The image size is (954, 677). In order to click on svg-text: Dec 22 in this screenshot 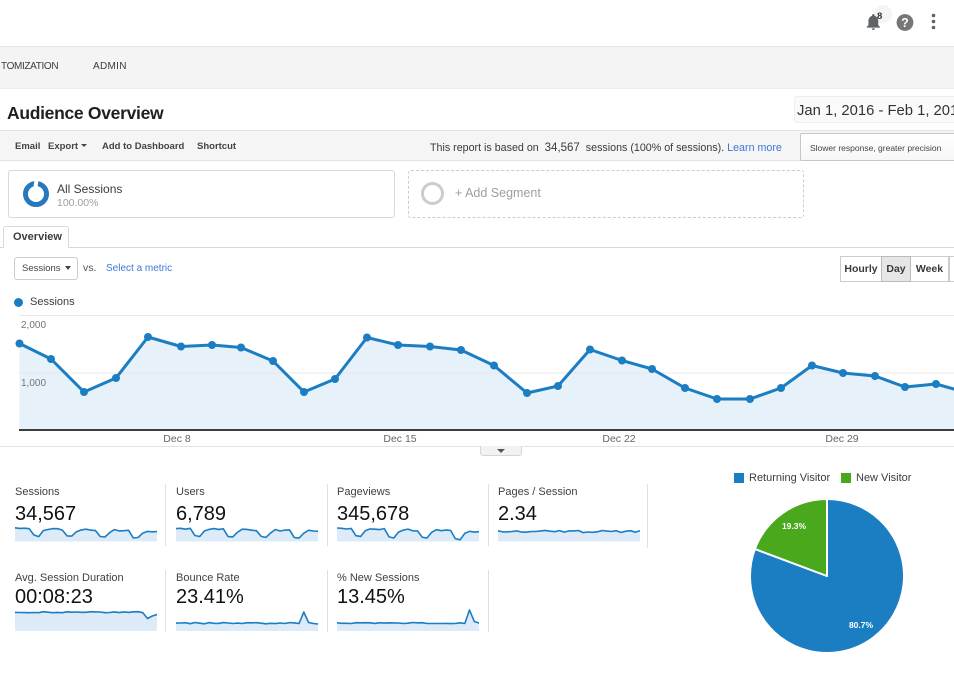, I will do `click(618, 439)`.